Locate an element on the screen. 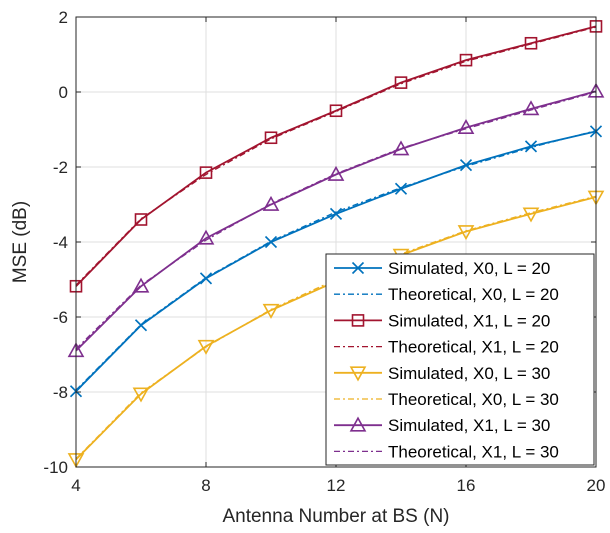 This screenshot has height=533, width=610. legend-entry: Simulated, X1, L = 30 is located at coordinates (442, 425).